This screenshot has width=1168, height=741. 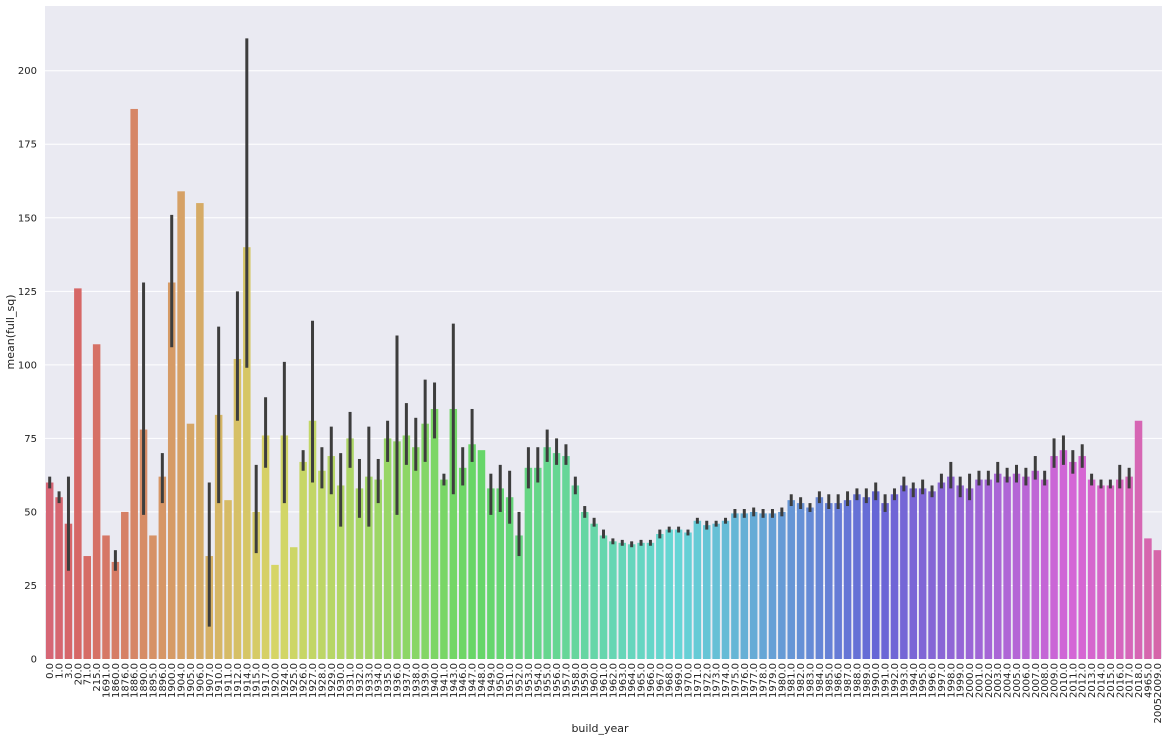 I want to click on x-axis-label: build_year, so click(x=600, y=728).